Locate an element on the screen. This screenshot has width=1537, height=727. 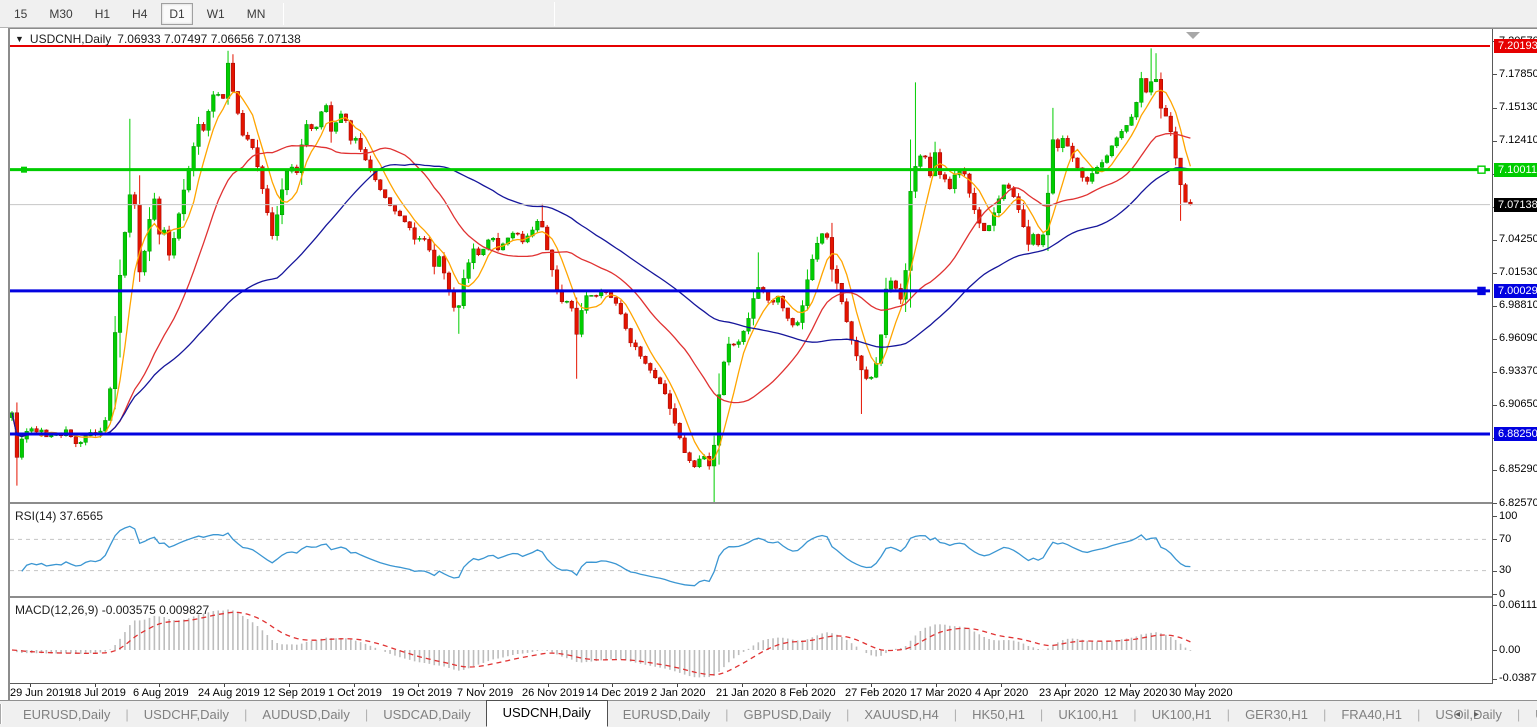
chart-tab-audusd-daily: AUDUSD,Daily is located at coordinates (306, 714).